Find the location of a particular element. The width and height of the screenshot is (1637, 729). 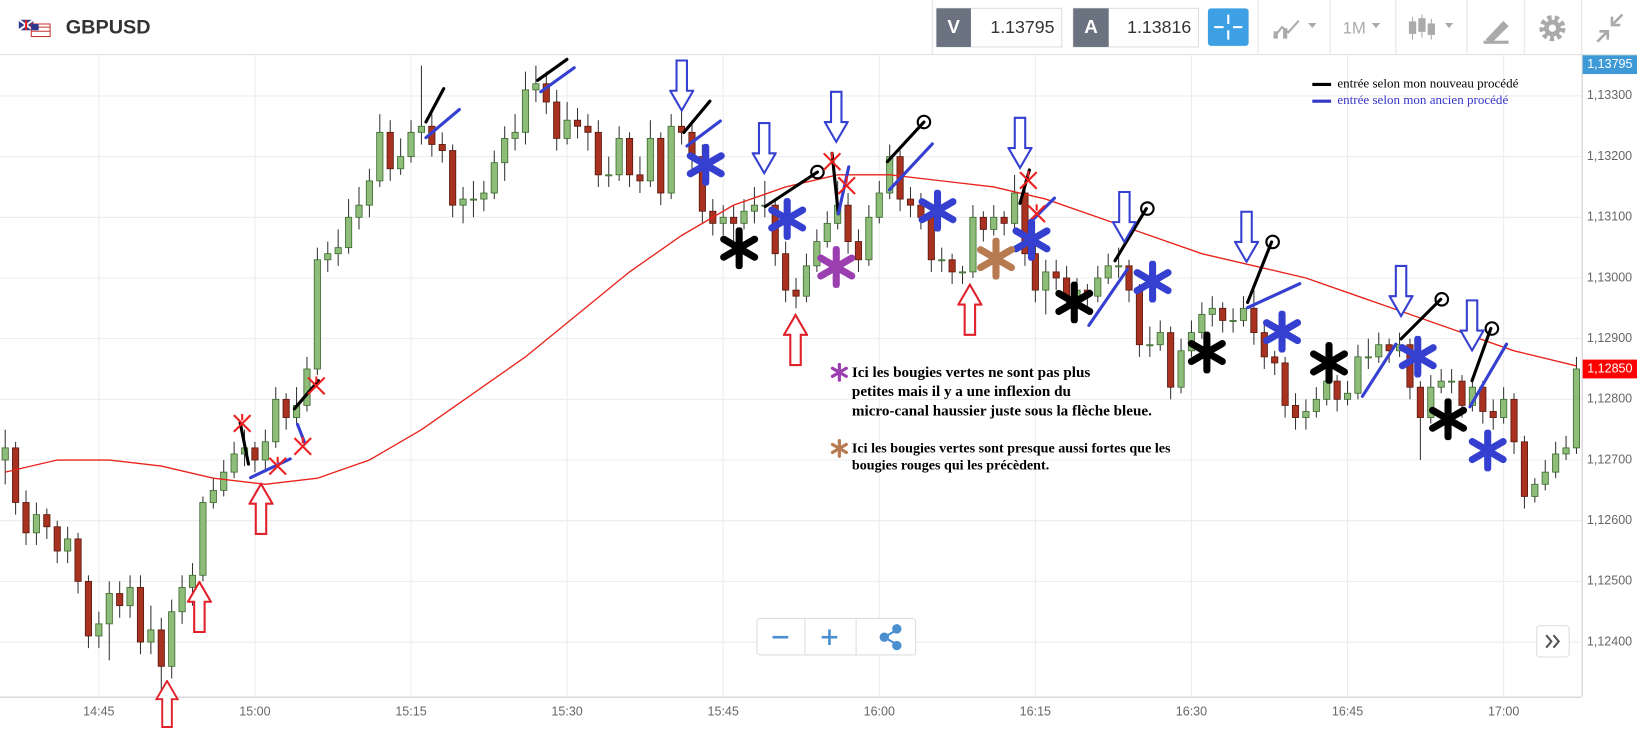

y-tick-label: 1,12800 is located at coordinates (1609, 399).